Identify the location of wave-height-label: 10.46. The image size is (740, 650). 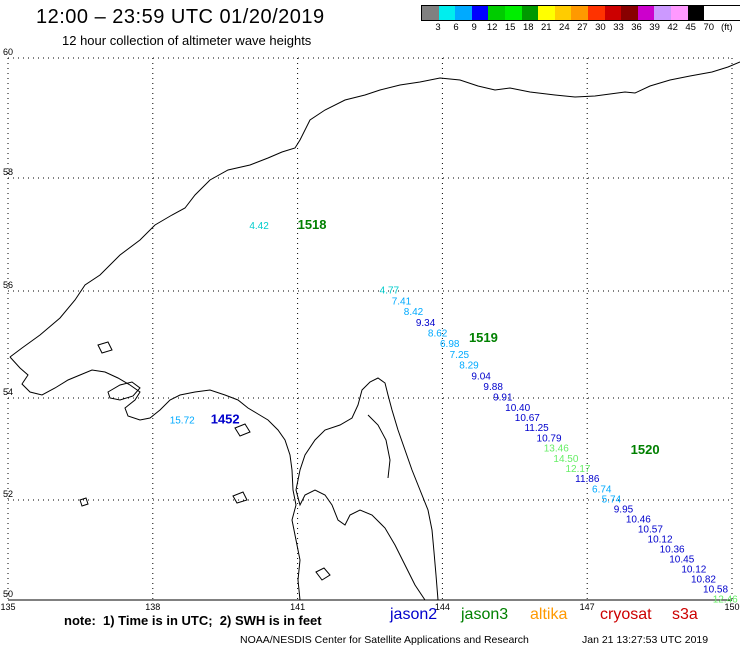
(638, 520).